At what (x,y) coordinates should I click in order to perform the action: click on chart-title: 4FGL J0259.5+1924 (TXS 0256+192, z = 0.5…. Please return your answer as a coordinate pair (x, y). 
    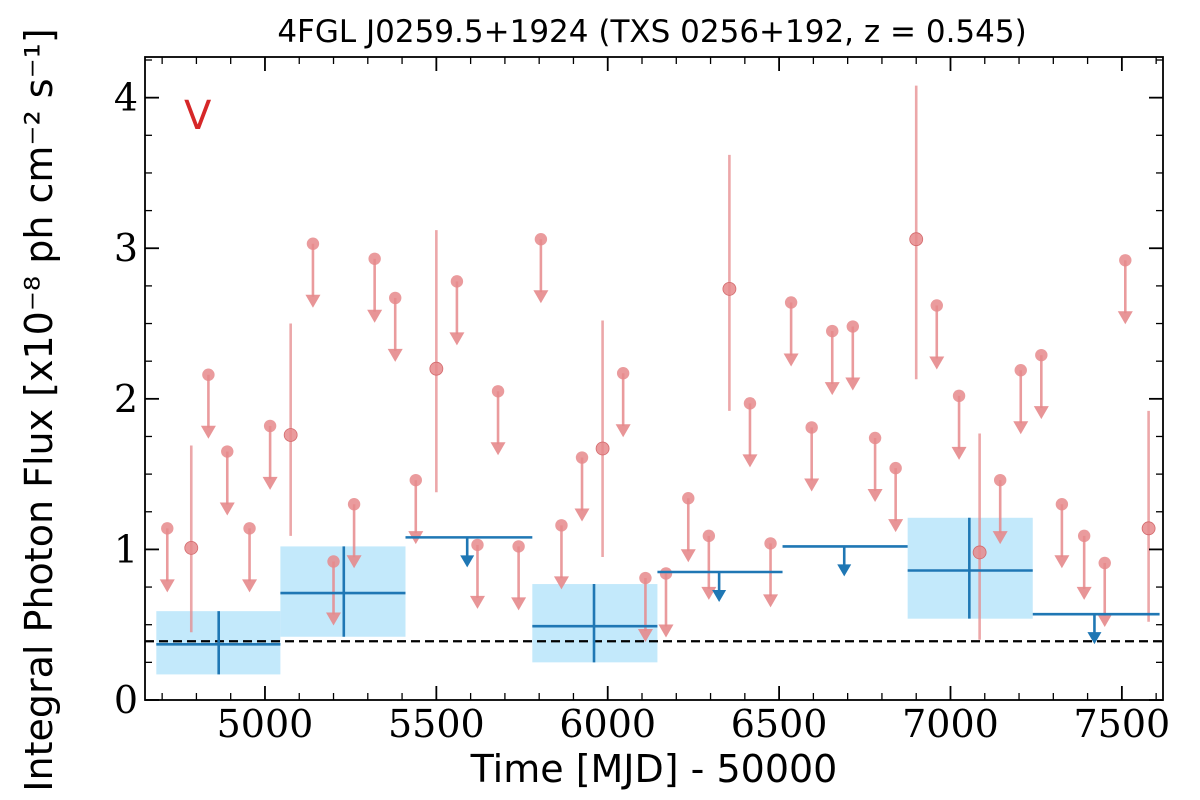
    Looking at the image, I should click on (651, 32).